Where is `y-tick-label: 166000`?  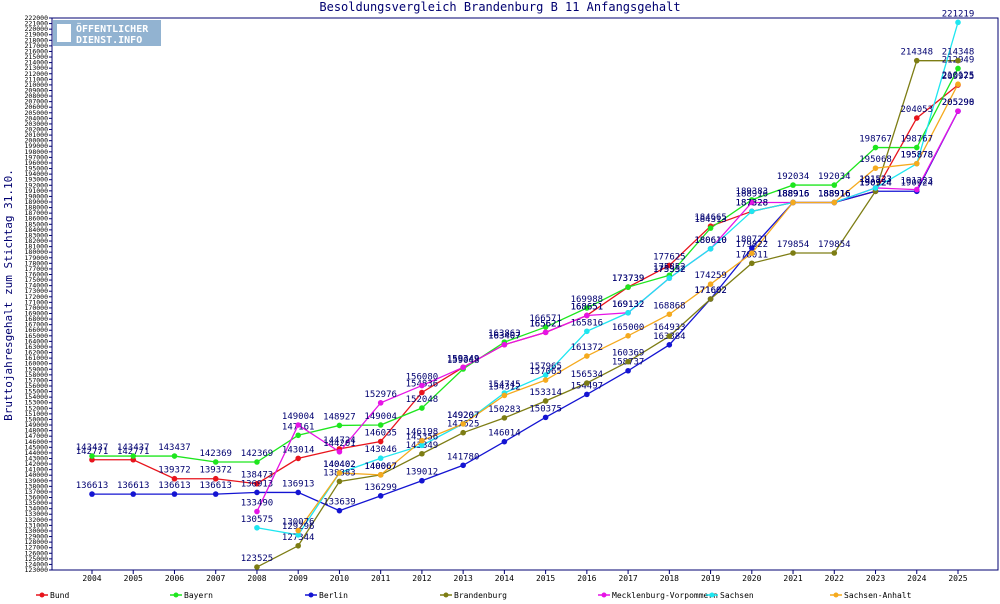 y-tick-label: 166000 is located at coordinates (37, 330).